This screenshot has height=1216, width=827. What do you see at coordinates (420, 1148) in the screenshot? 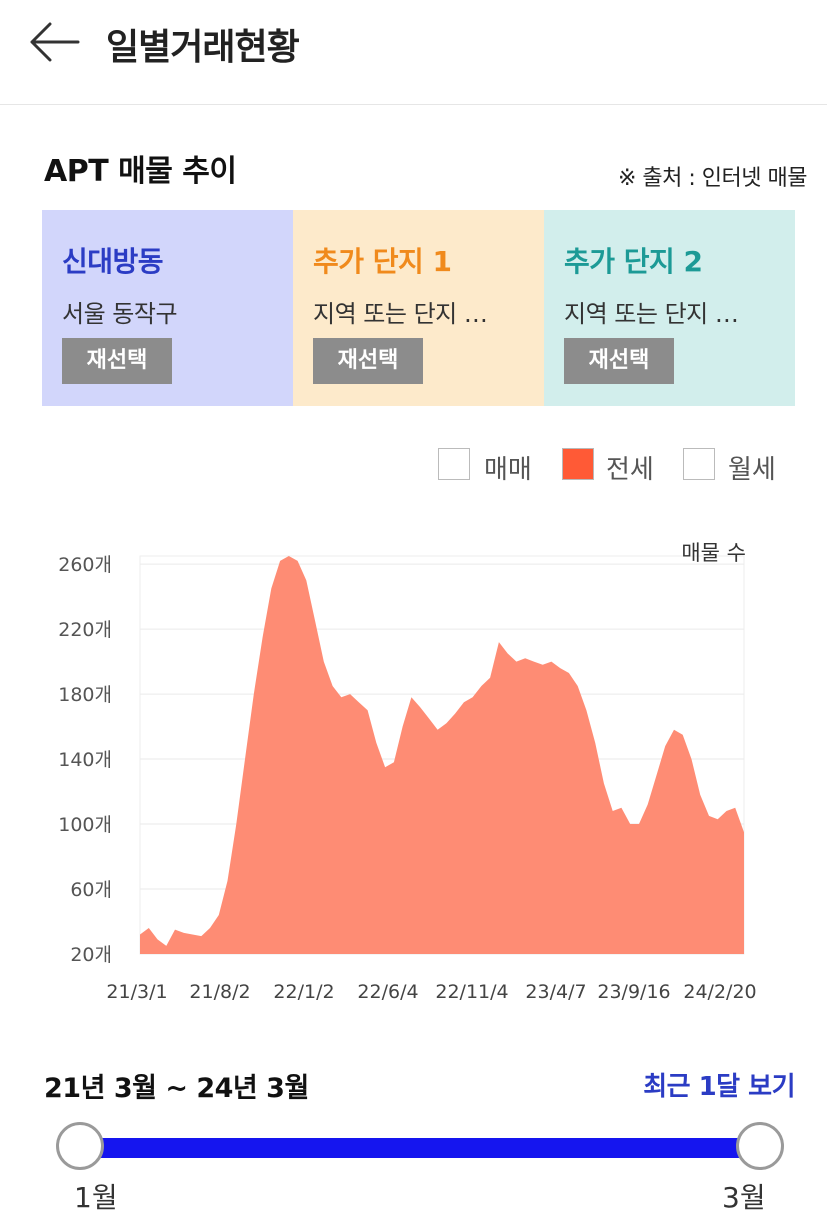
I see `range-slider-track` at bounding box center [420, 1148].